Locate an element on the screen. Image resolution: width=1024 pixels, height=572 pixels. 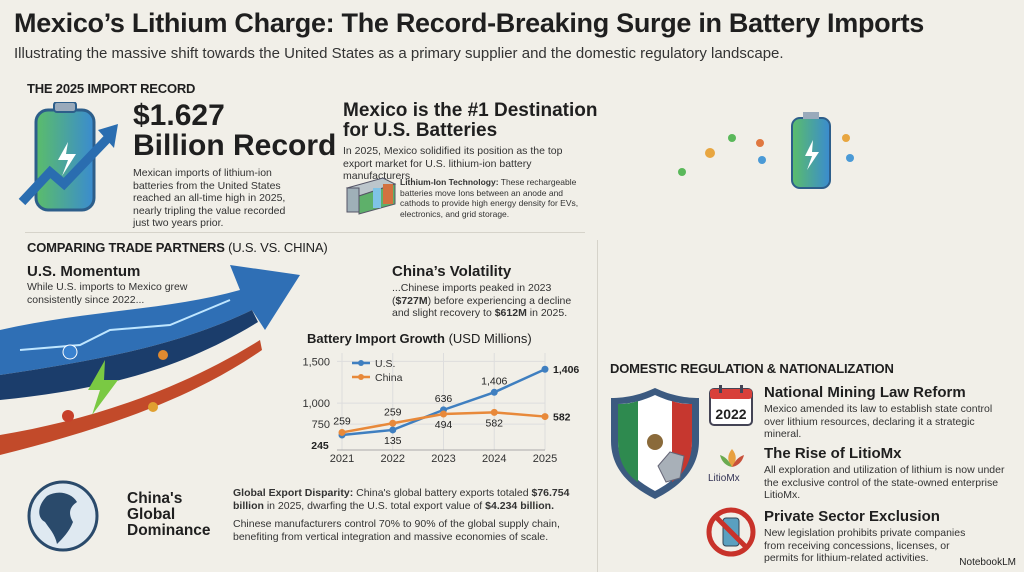
divider-vertical is located at coordinates (597, 406).